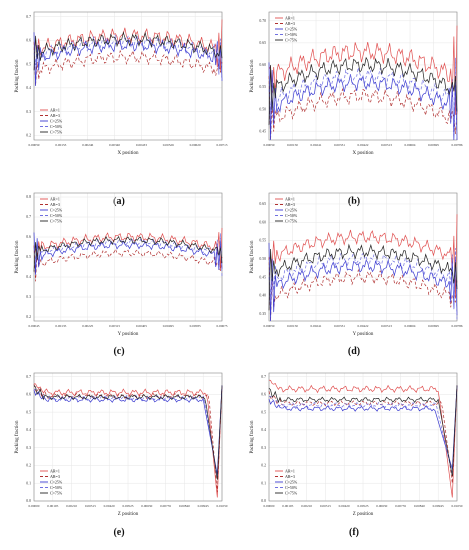 The image size is (469, 550). Describe the element at coordinates (354, 201) in the screenshot. I see `panel-caption: (b)` at that location.